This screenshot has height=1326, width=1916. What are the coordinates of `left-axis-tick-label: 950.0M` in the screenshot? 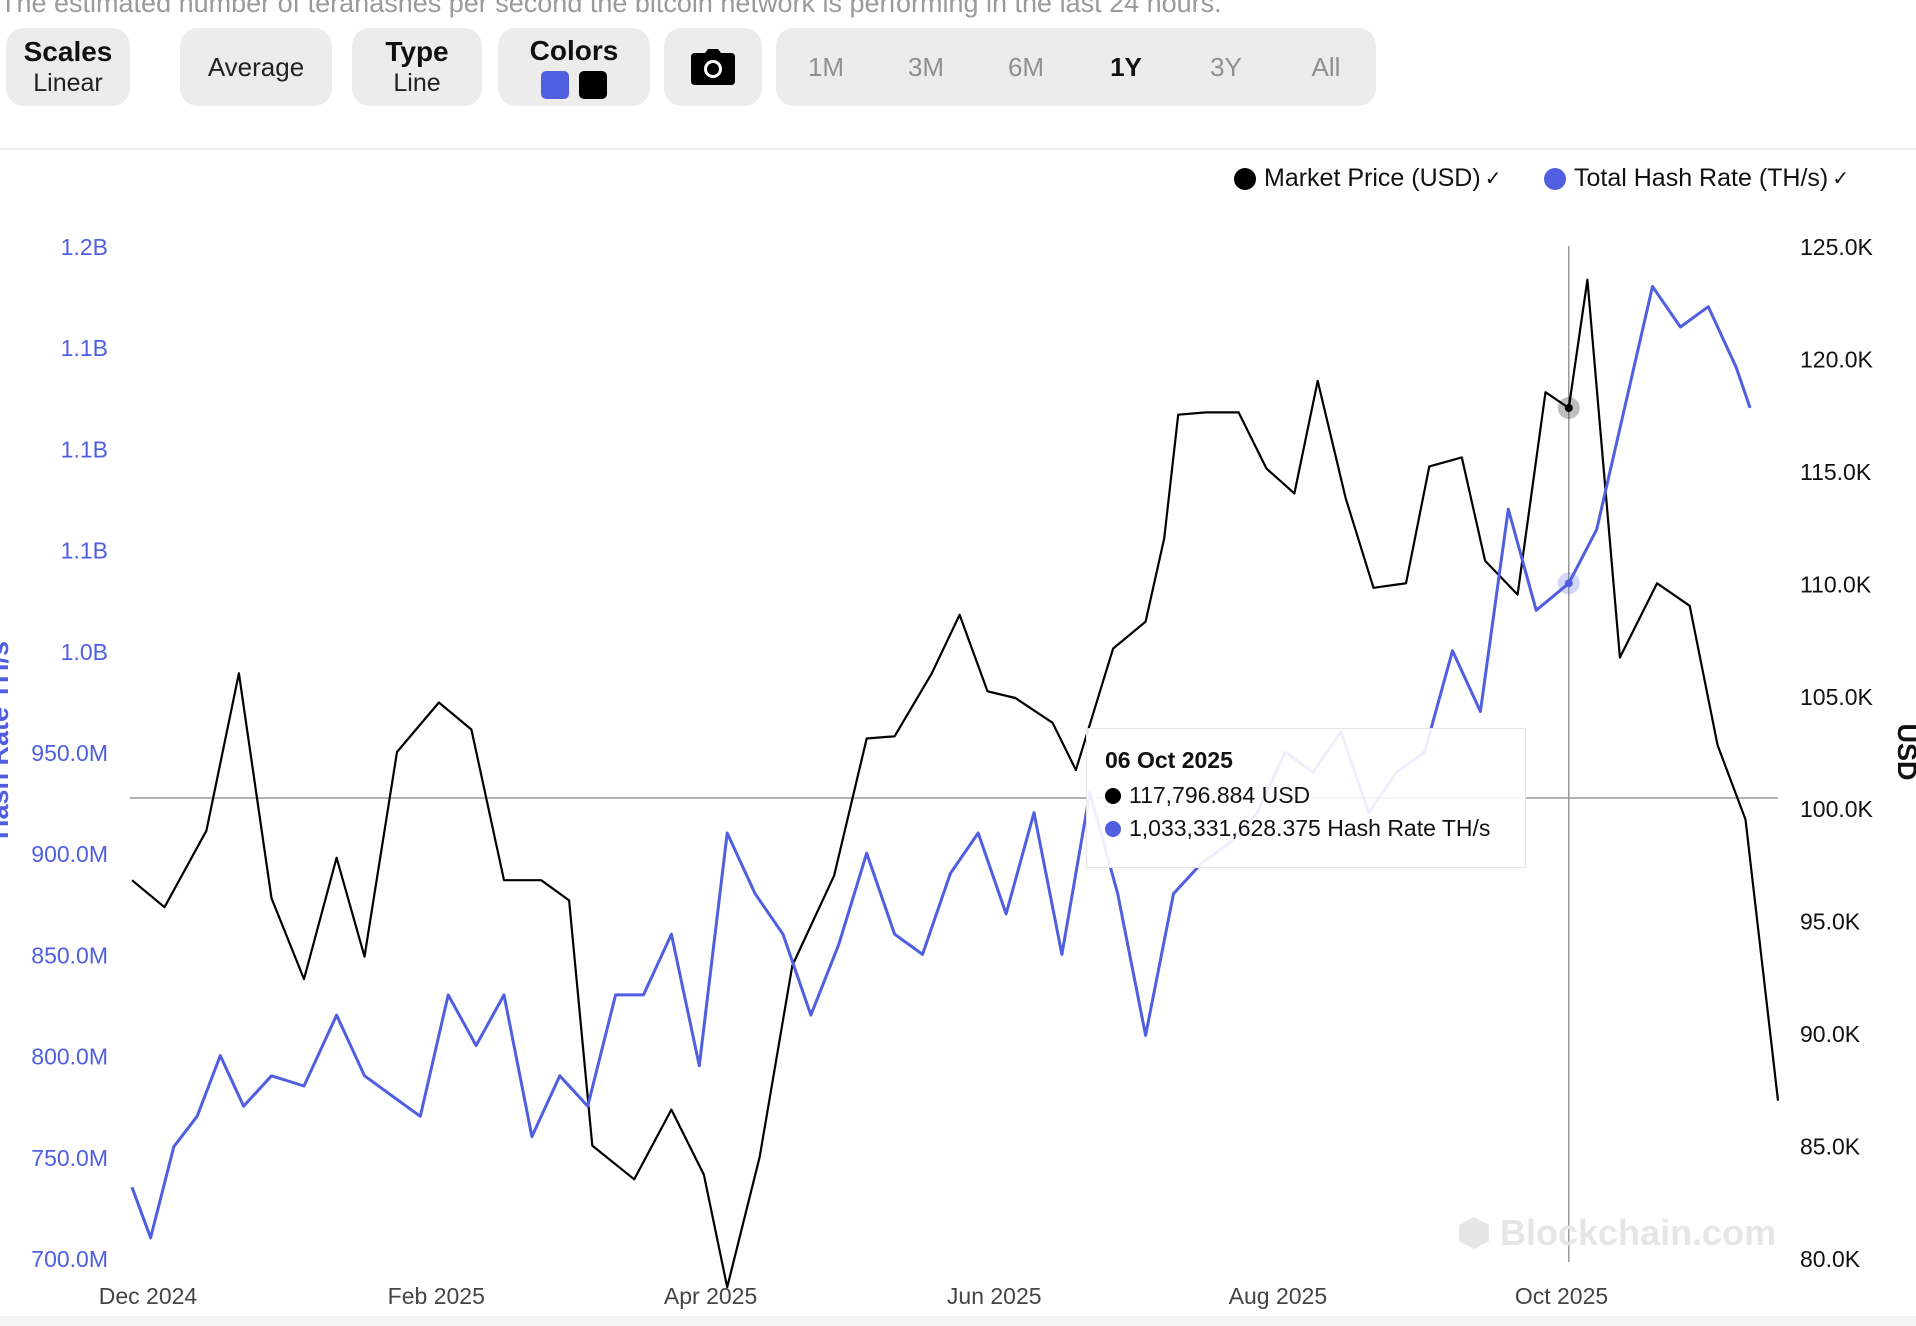 It's located at (69, 753).